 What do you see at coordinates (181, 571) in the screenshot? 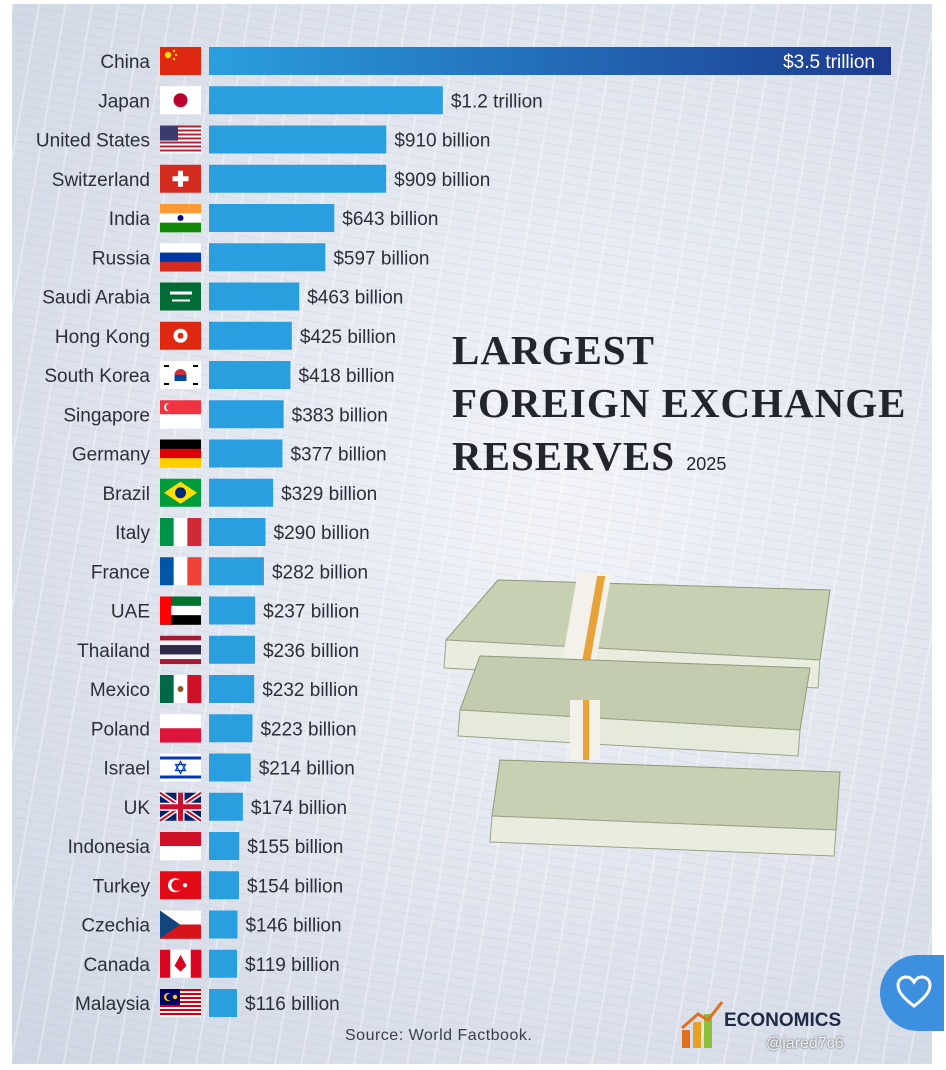
I see `flag-france-icon` at bounding box center [181, 571].